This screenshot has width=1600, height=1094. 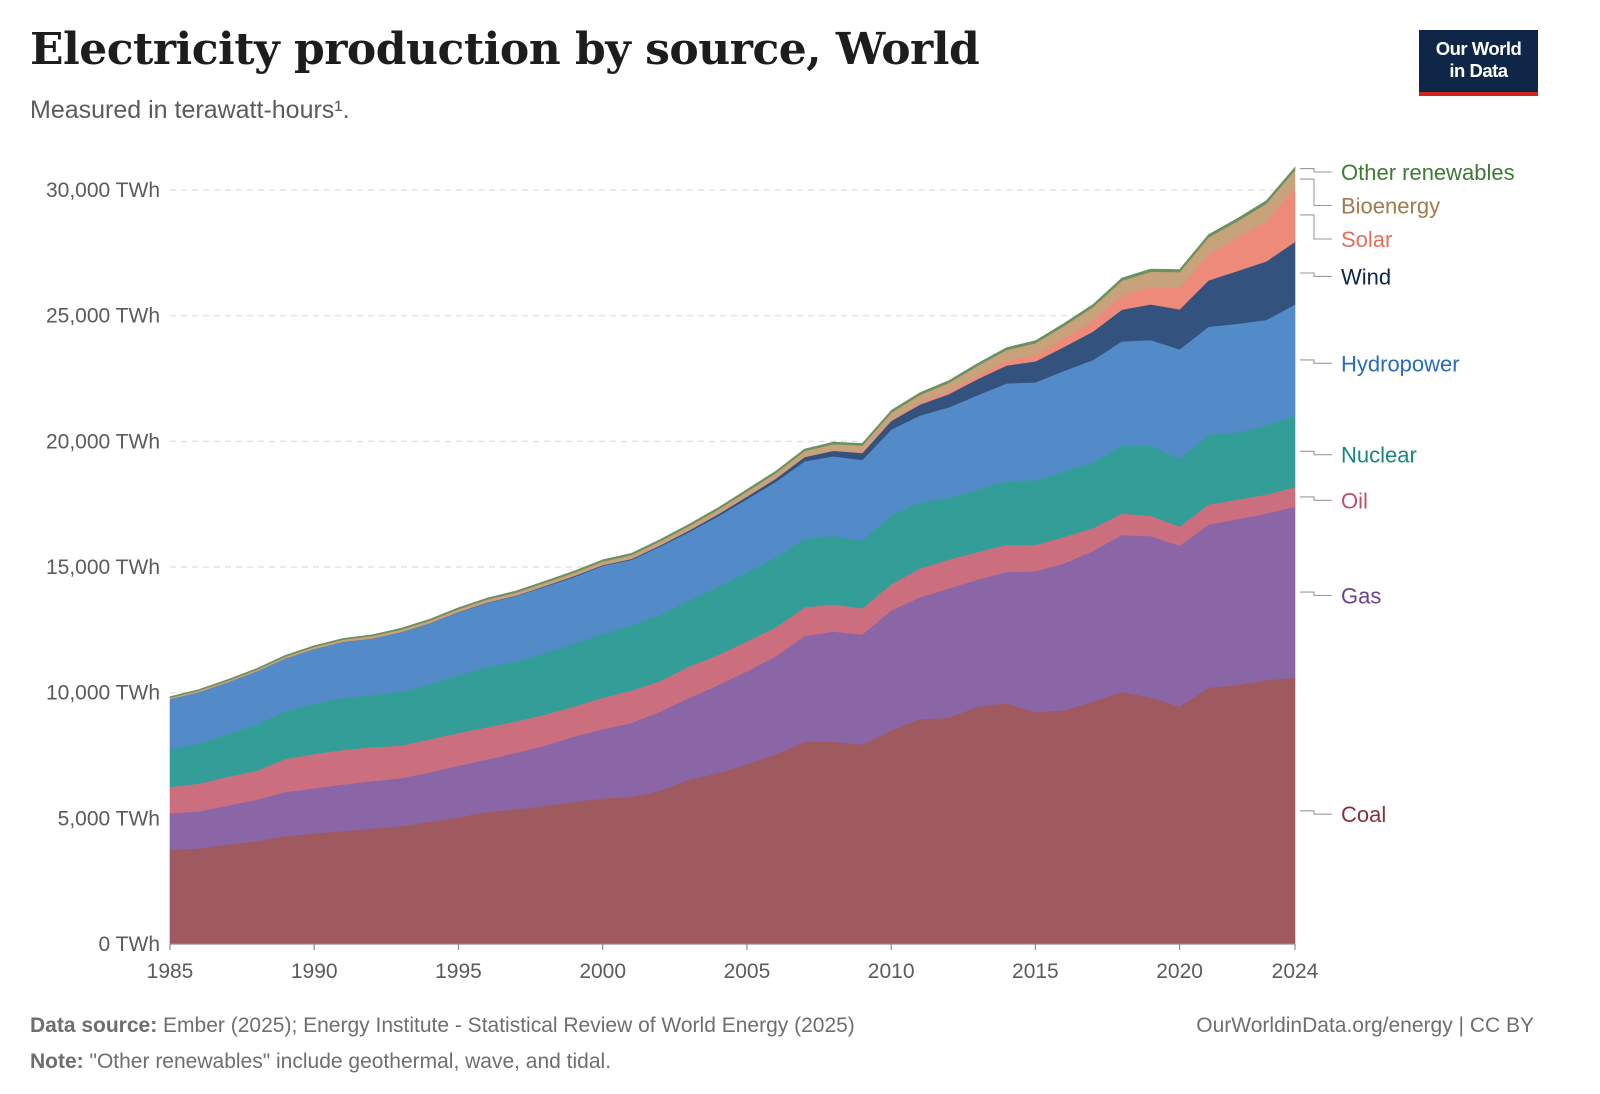 I want to click on legend-label-solar: Solar, so click(x=1366, y=239).